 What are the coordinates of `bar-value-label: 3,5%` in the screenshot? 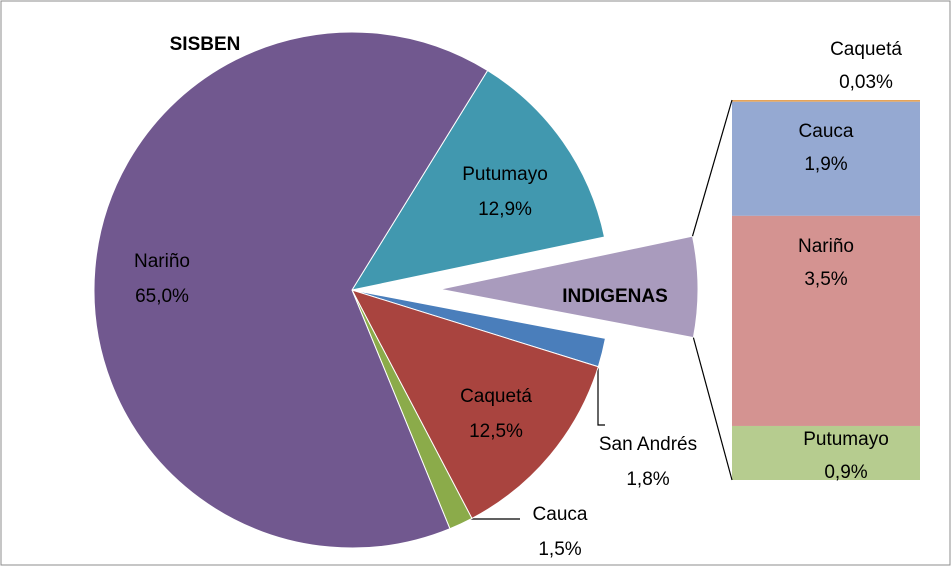 It's located at (825, 279).